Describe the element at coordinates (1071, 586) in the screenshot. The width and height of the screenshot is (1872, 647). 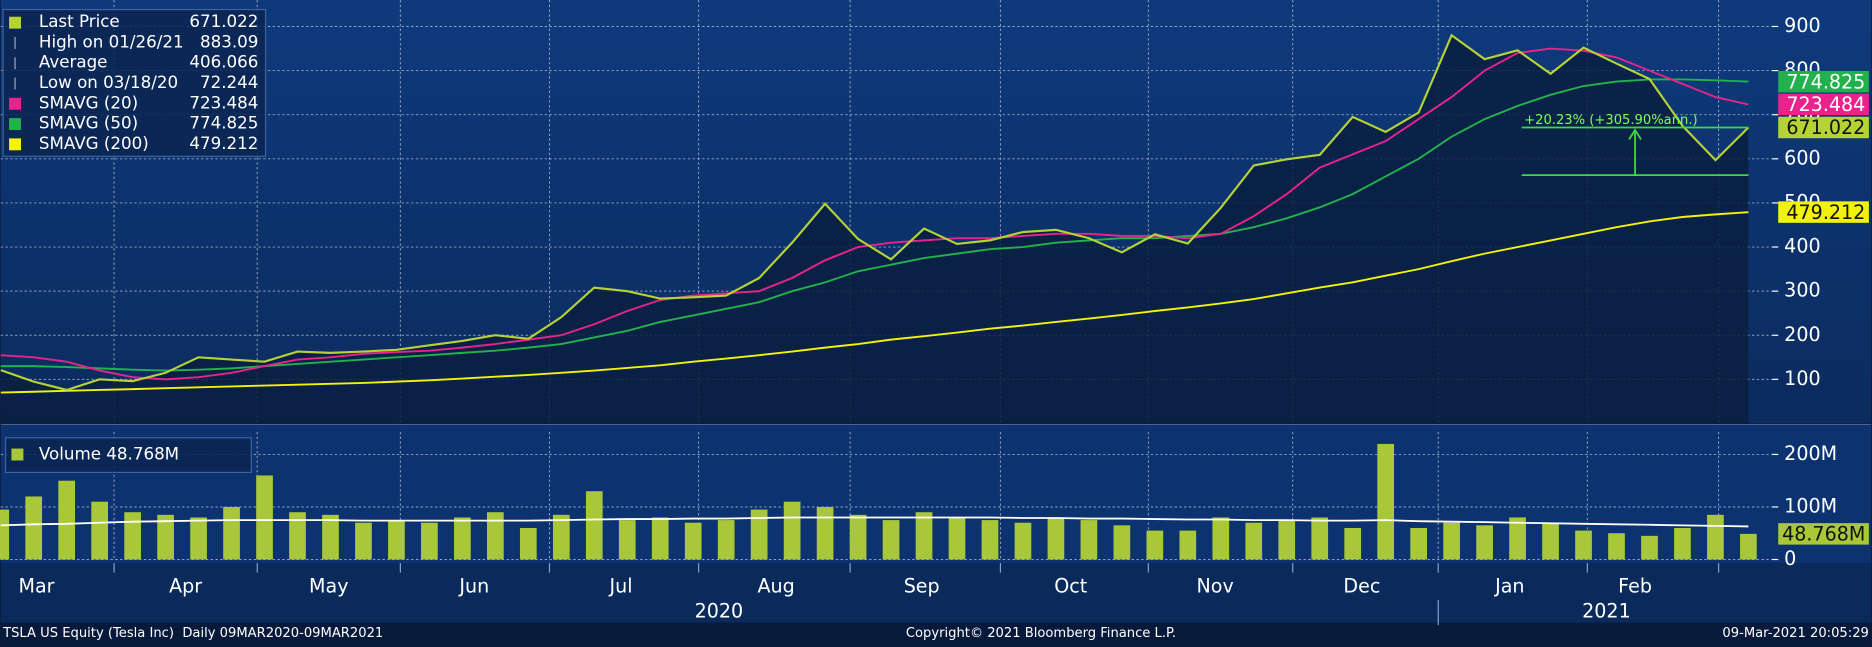
I see `month-label: Oct` at that location.